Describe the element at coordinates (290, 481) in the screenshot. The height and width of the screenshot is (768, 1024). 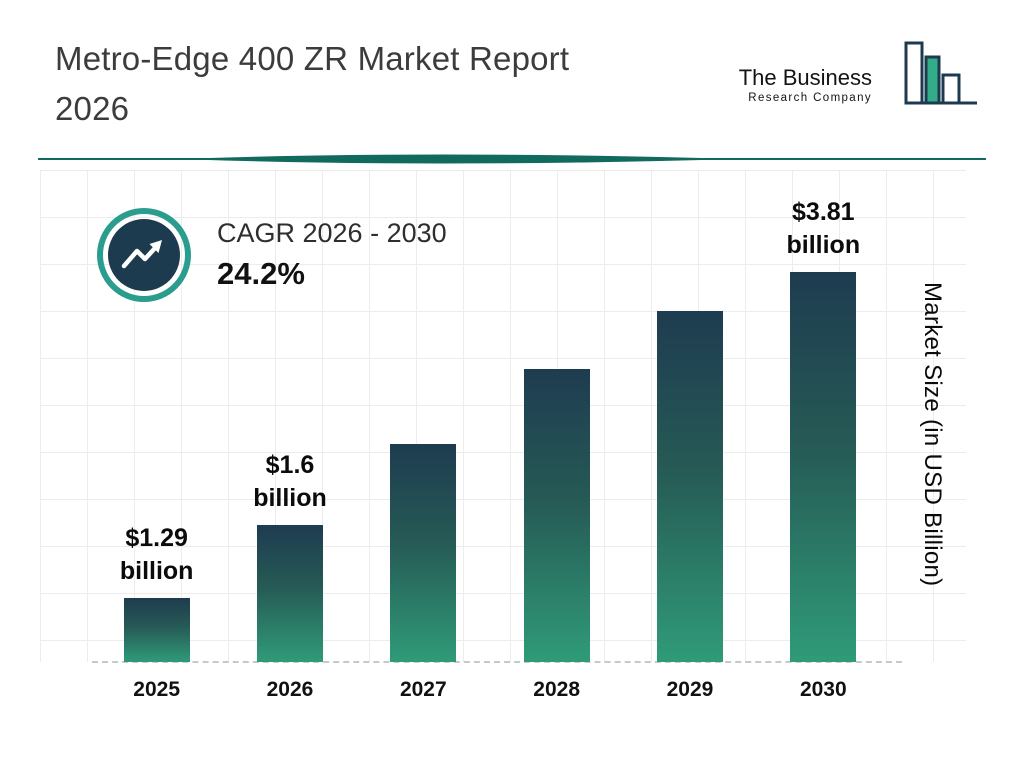
I see `bar-value-label-2026: $1.6 billion` at that location.